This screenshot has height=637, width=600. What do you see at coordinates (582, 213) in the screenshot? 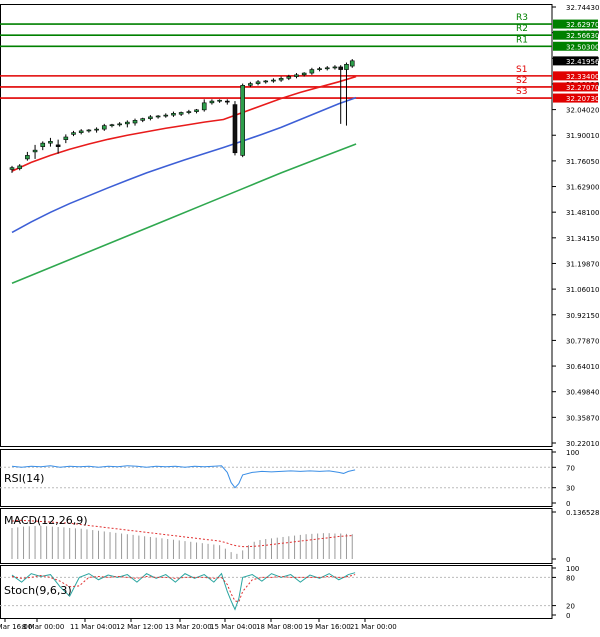
I see `y-tick-label: 31.48100` at bounding box center [582, 213].